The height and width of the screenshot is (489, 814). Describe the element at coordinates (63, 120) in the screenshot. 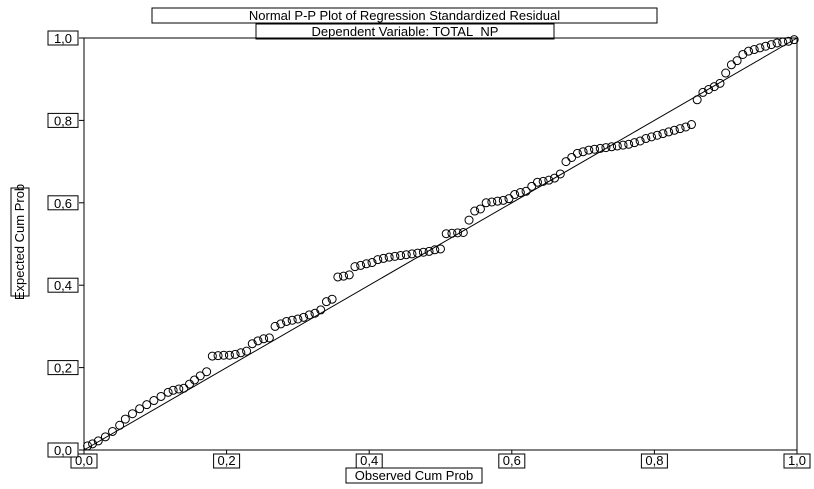

I see `y-tick-label: 0,8` at that location.